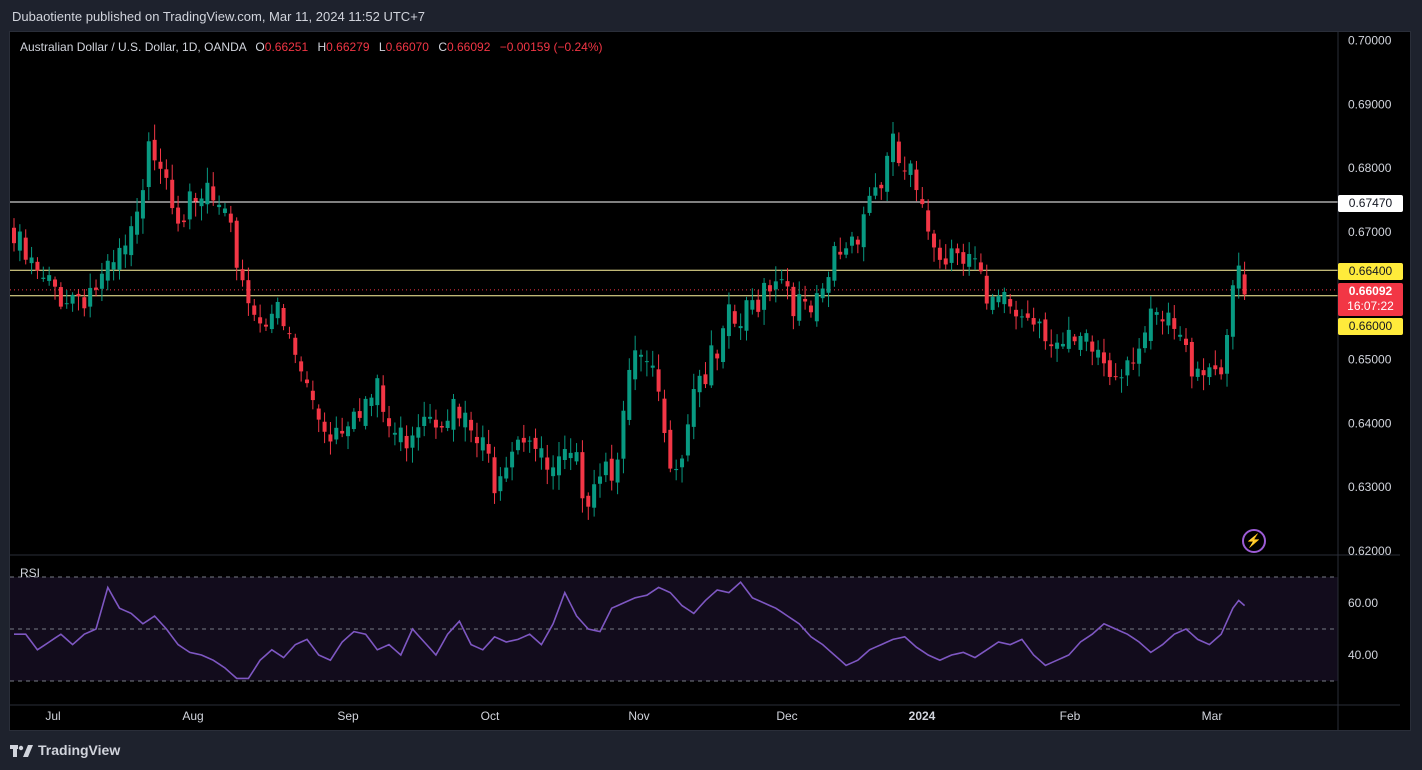  What do you see at coordinates (1370, 423) in the screenshot?
I see `price-axis-tick: 0.64000` at bounding box center [1370, 423].